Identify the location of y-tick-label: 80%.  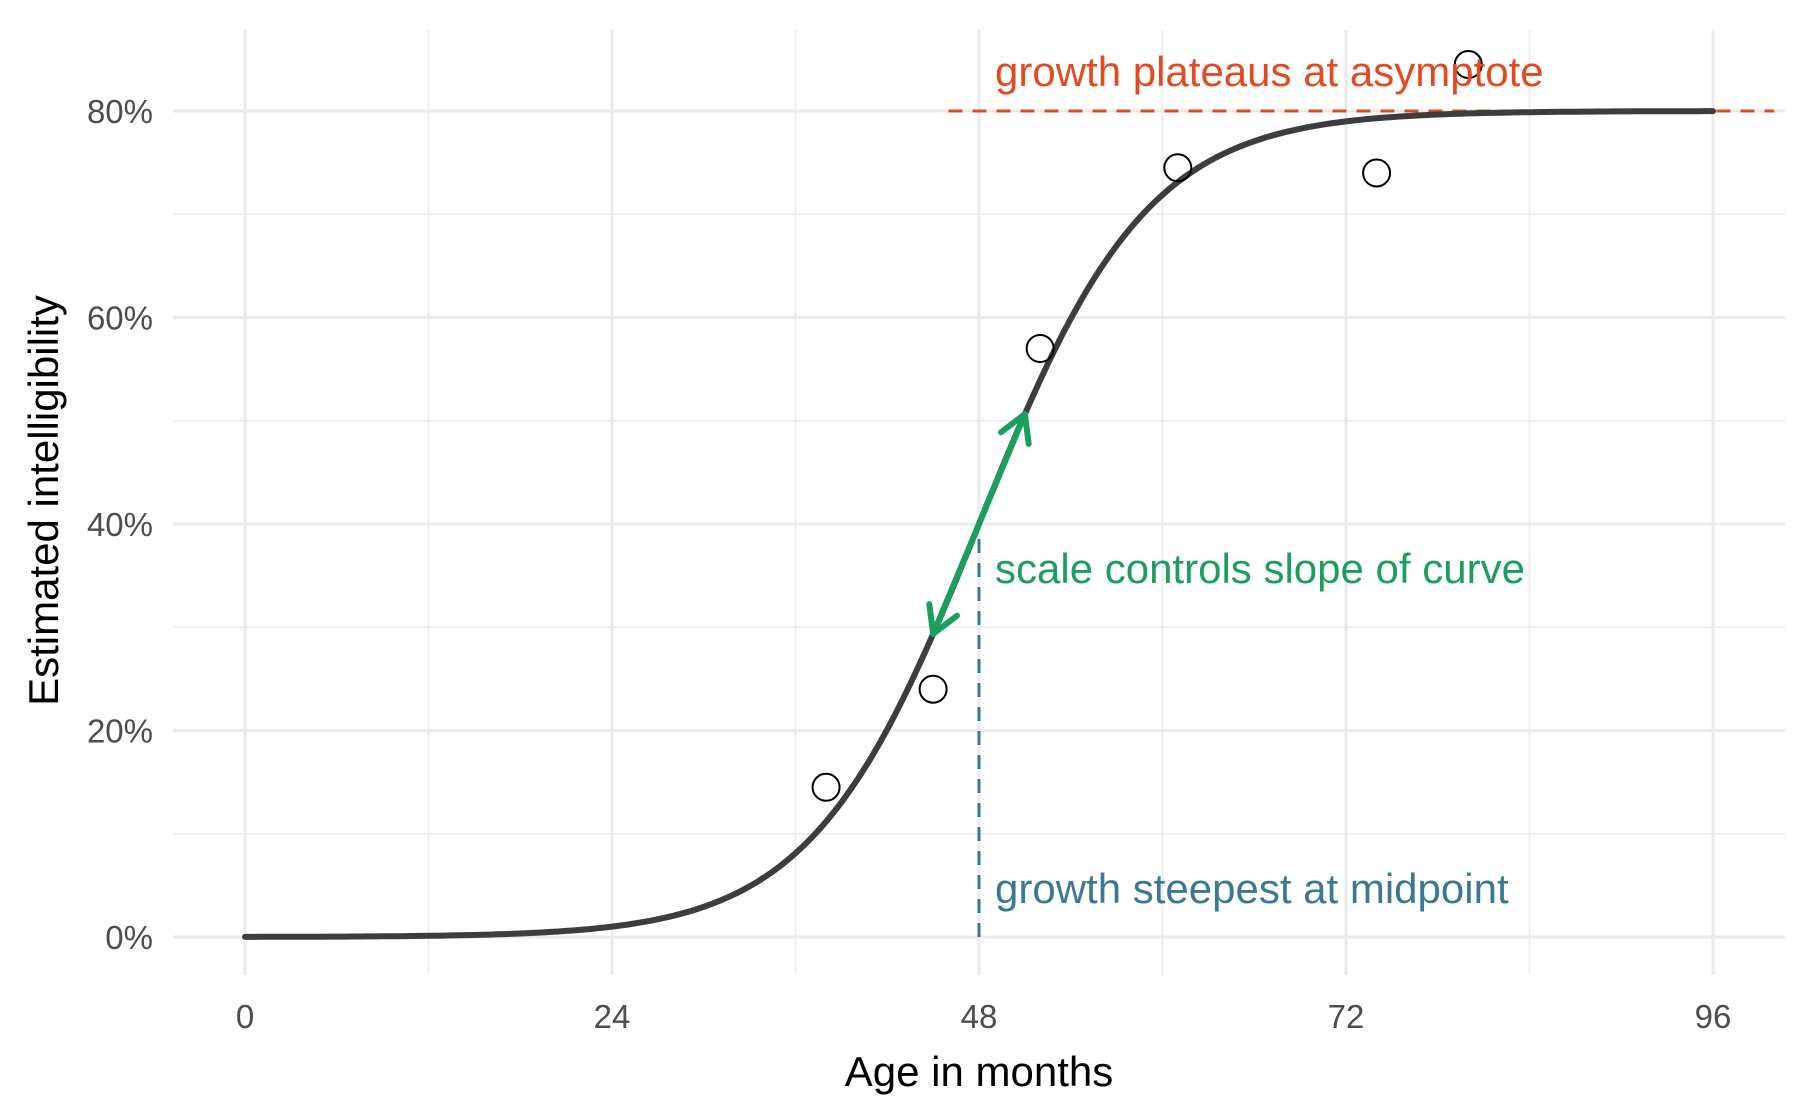
(120, 111).